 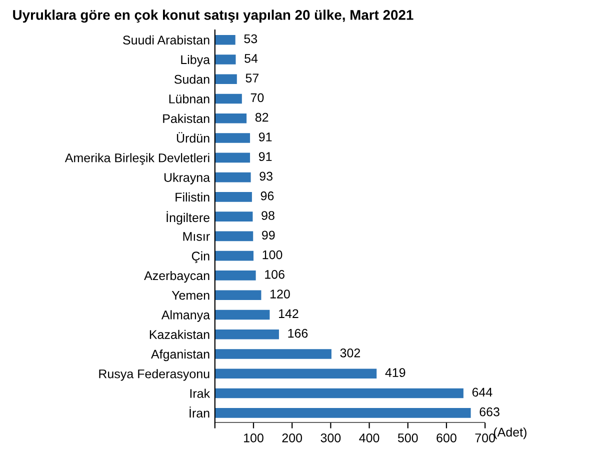 I want to click on x-tick-label: 300, so click(x=330, y=437).